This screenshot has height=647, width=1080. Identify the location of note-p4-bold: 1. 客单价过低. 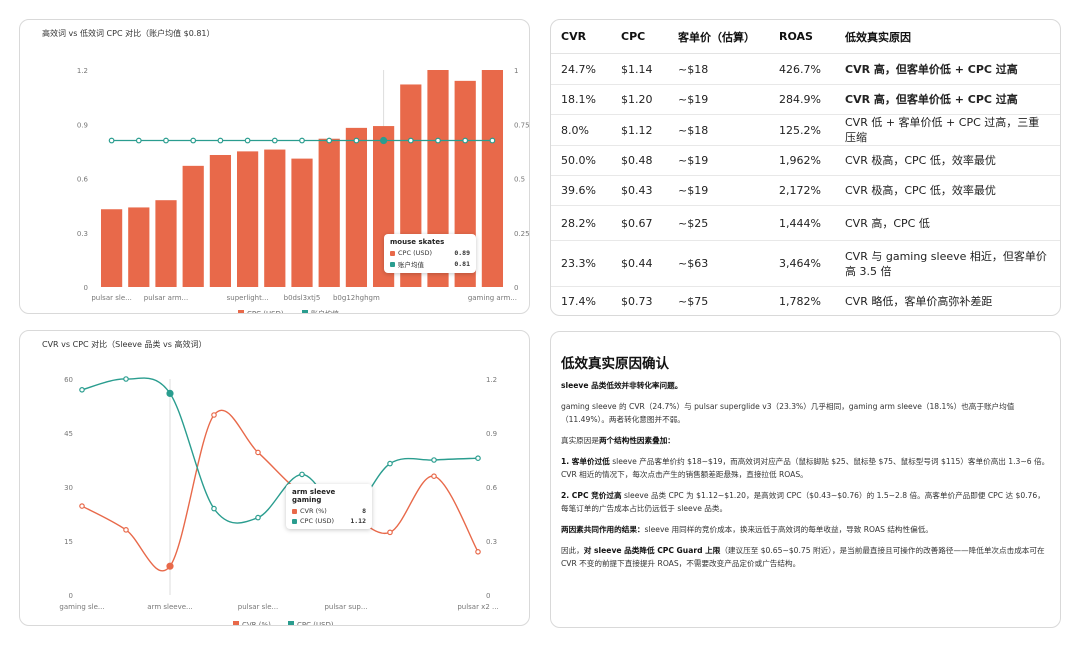
(585, 461).